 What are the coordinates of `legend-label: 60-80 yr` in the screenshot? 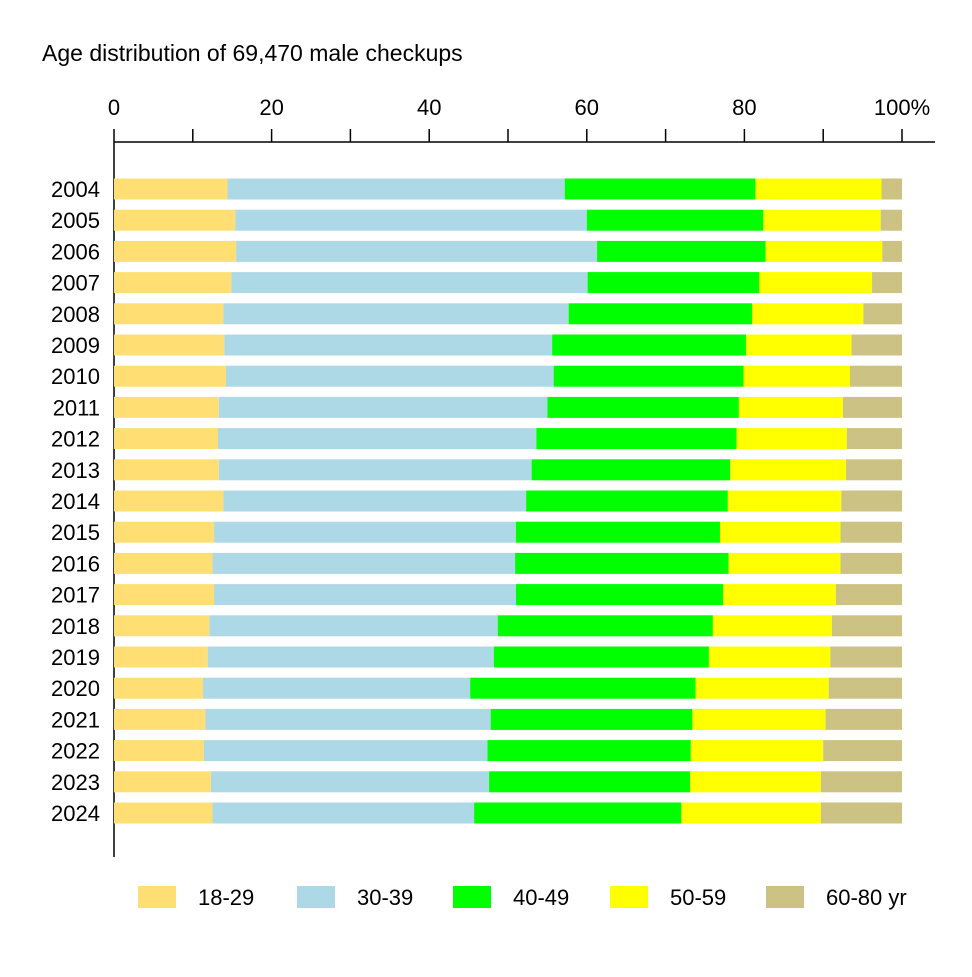 It's located at (866, 897).